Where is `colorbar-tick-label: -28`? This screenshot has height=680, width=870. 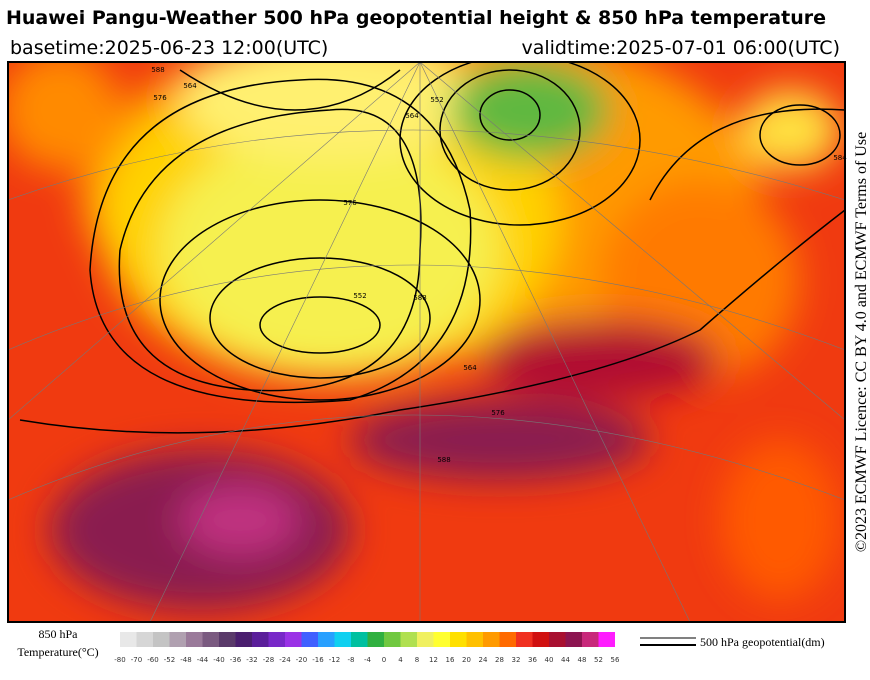
colorbar-tick-label: -28 is located at coordinates (268, 660).